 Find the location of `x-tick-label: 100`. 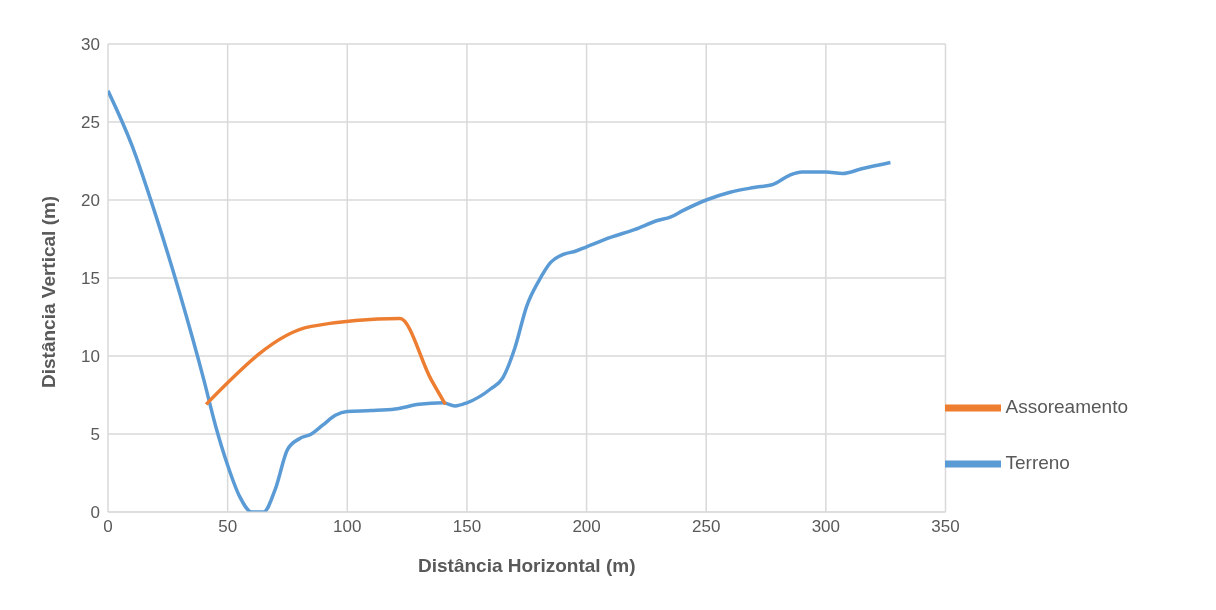

x-tick-label: 100 is located at coordinates (347, 527).